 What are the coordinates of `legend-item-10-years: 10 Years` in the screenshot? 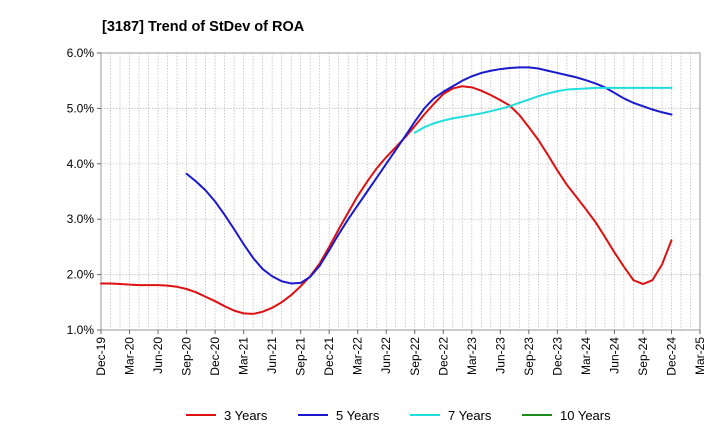 It's located at (566, 415).